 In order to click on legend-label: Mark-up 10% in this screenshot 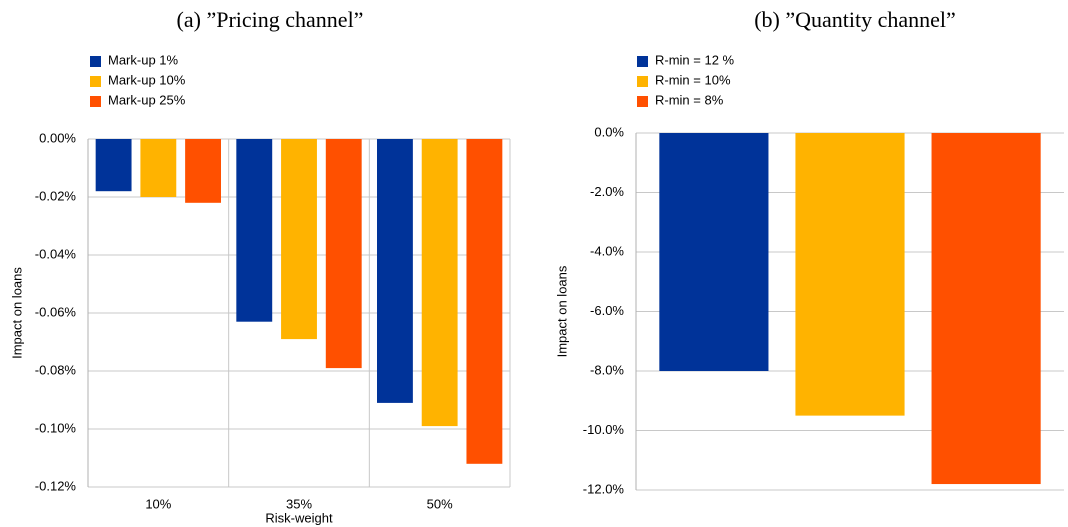, I will do `click(147, 79)`.